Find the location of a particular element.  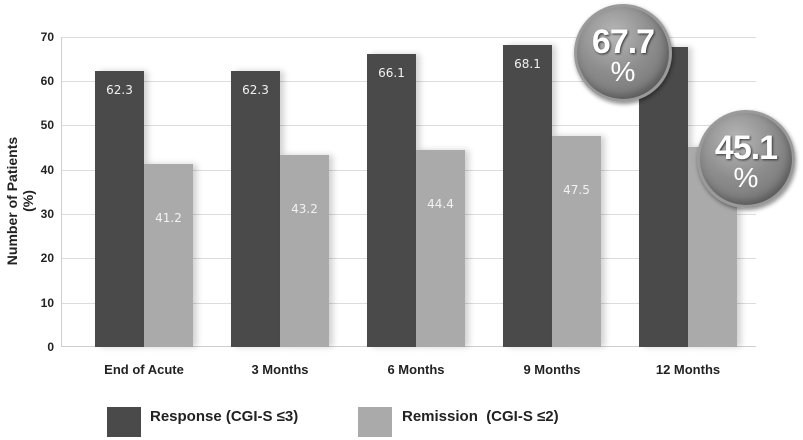

bar-response-6-months: 66.1 is located at coordinates (391, 200).